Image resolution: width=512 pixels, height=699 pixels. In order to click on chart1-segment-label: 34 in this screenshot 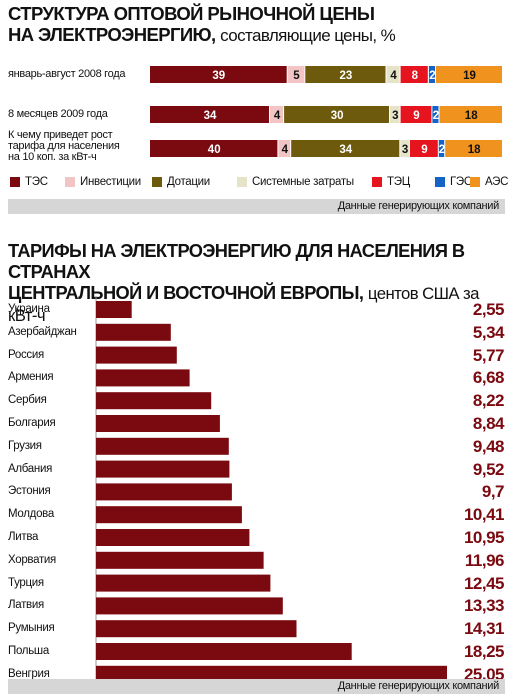, I will do `click(345, 150)`.